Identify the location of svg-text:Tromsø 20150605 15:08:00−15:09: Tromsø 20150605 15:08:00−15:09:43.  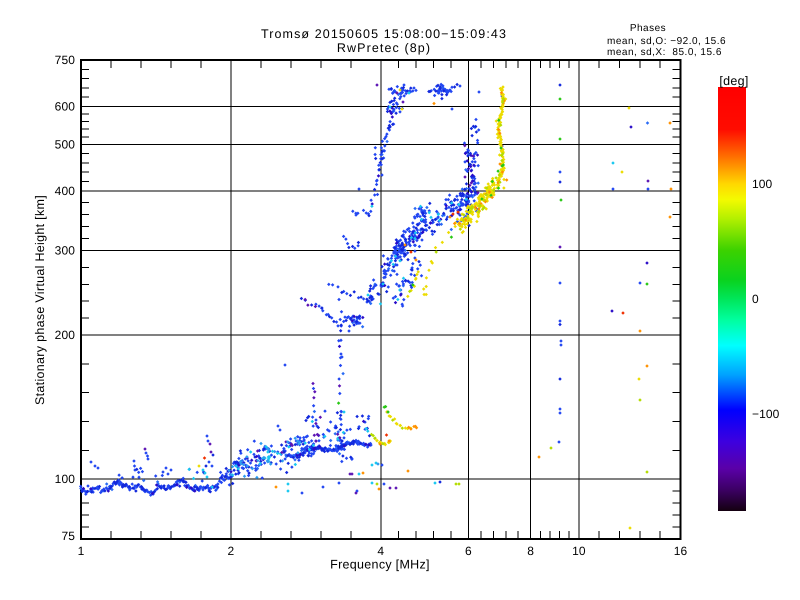
(384, 34).